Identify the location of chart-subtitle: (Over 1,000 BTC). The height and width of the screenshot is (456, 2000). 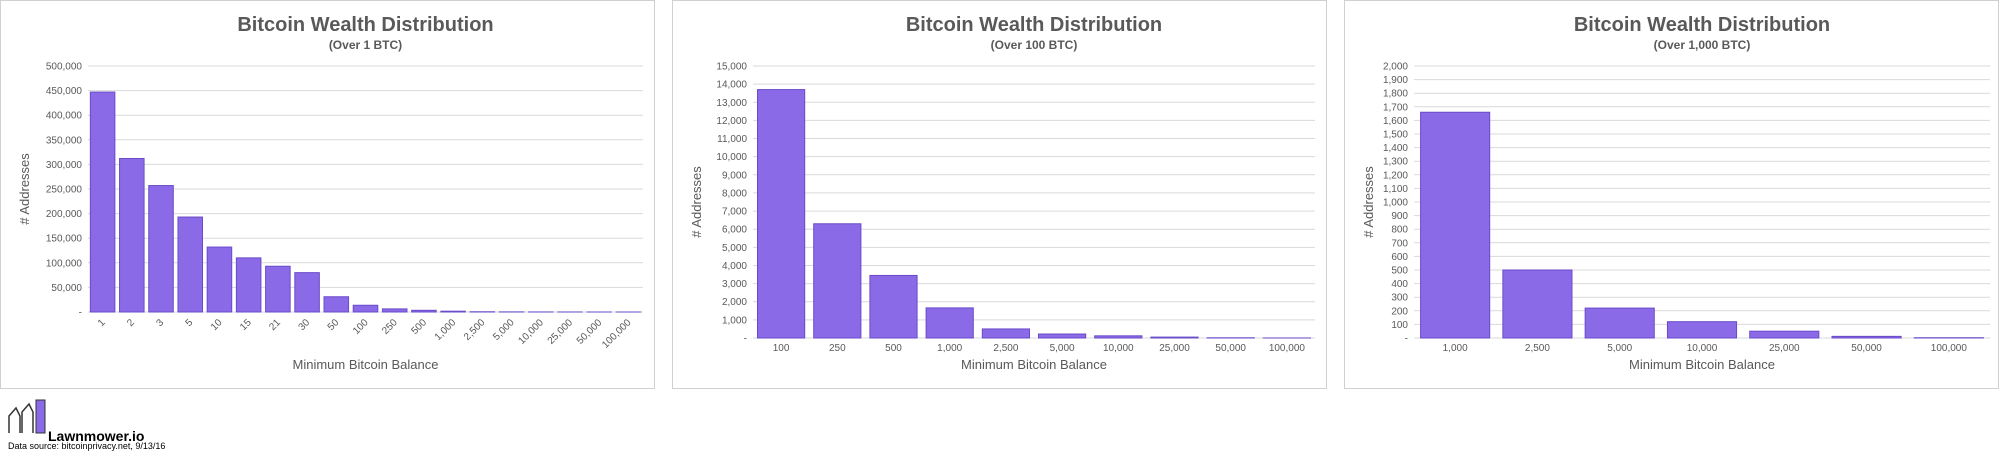
(1702, 45).